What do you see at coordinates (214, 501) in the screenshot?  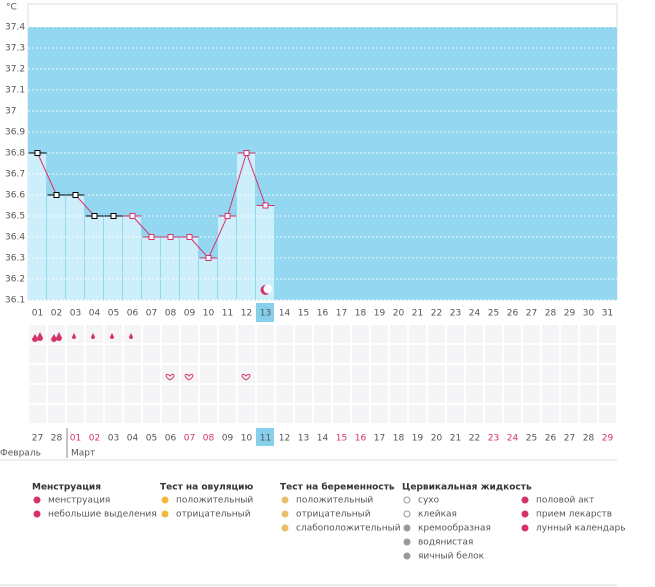 I see `legend-item: положительный` at bounding box center [214, 501].